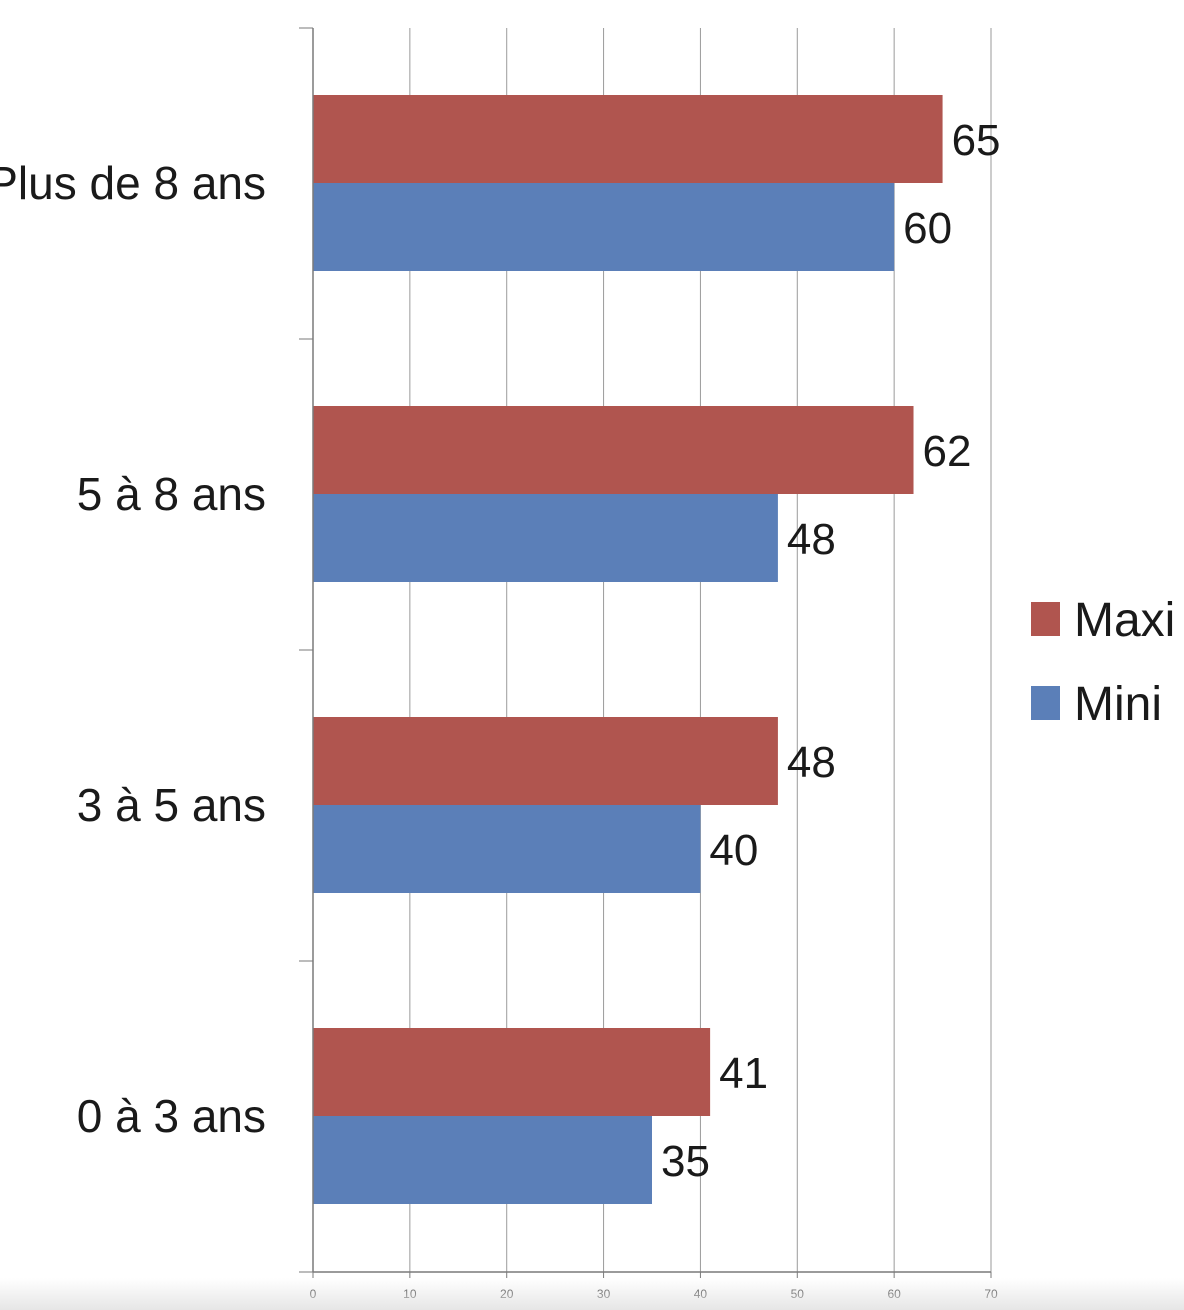  Describe the element at coordinates (976, 140) in the screenshot. I see `data-label: 65` at that location.